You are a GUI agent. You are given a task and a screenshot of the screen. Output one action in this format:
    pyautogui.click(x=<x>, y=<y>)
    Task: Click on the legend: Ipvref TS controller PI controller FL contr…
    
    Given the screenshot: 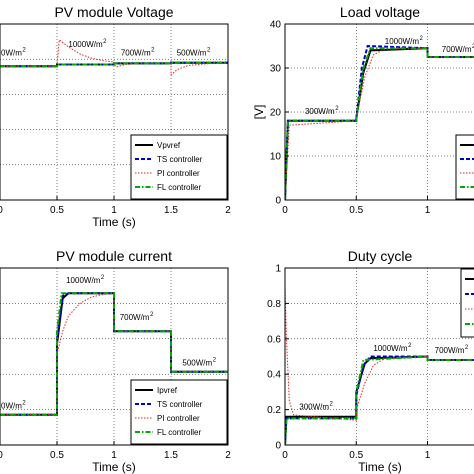 What is the action you would take?
    pyautogui.click(x=179, y=412)
    